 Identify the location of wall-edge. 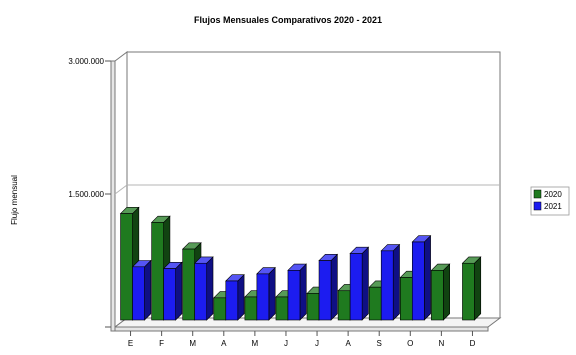
(113, 196).